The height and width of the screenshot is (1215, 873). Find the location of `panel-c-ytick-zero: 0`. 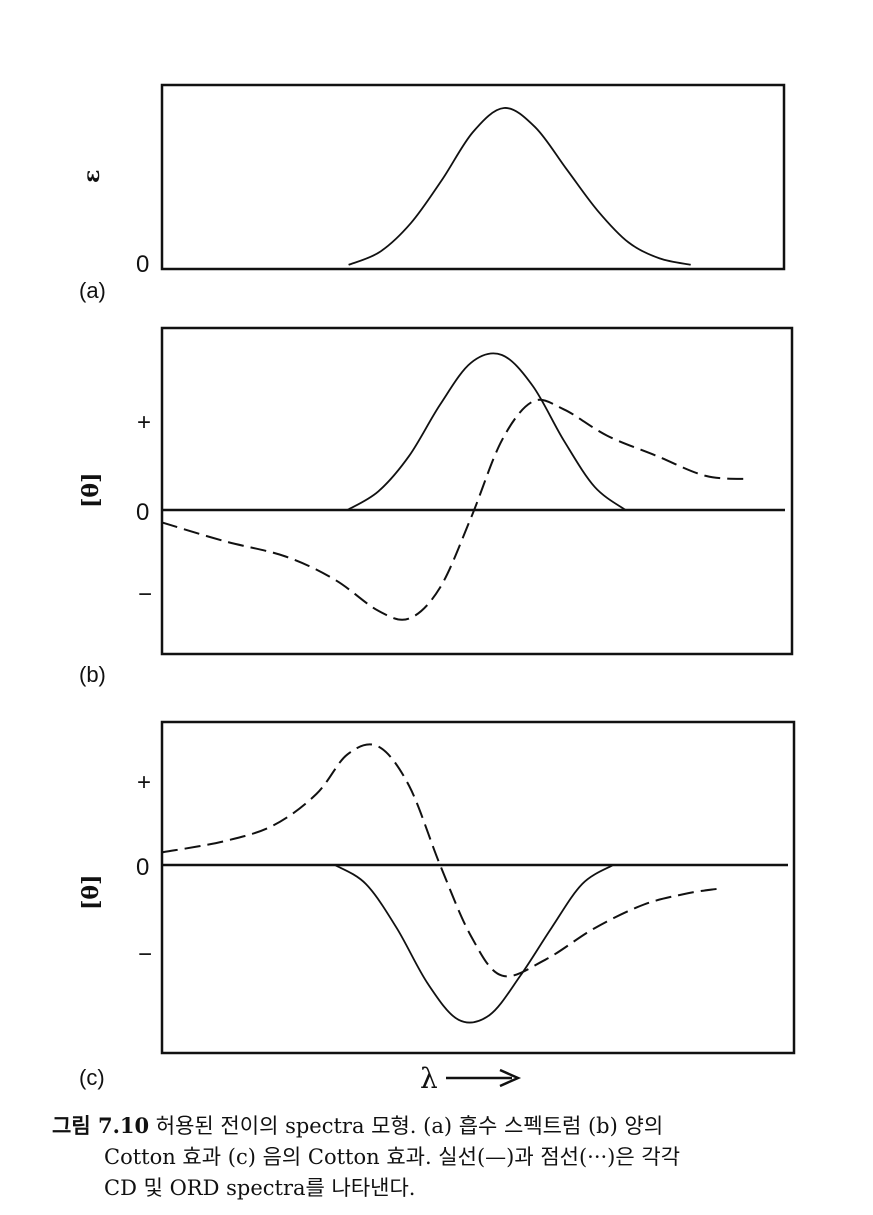

panel-c-ytick-zero: 0 is located at coordinates (142, 867).